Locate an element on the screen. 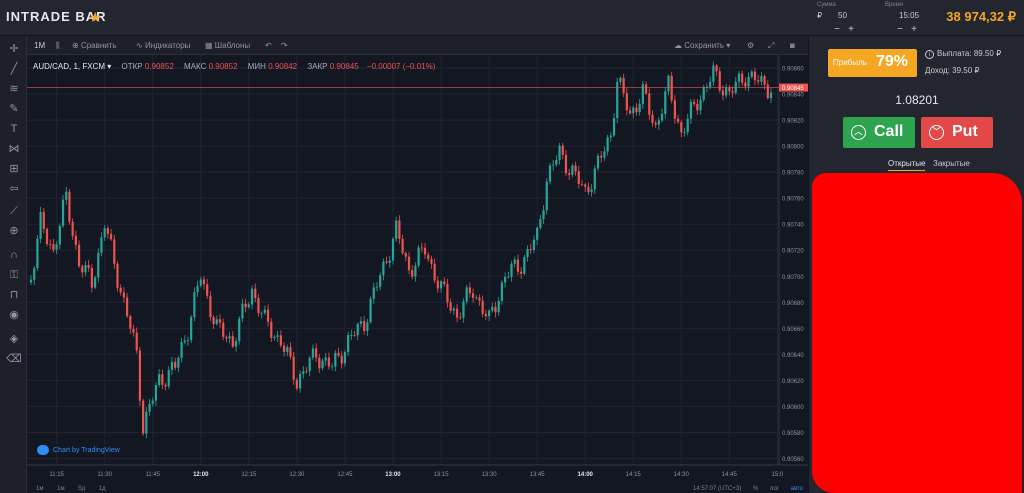 Image resolution: width=1024 pixels, height=493 pixels. tradingview-badge: Chart by TradingView is located at coordinates (78, 453).